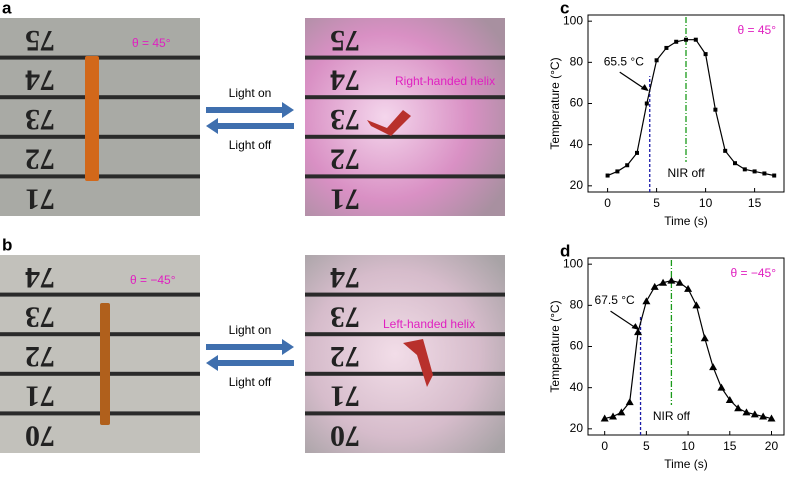 The height and width of the screenshot is (484, 788). I want to click on panel-label: c, so click(564, 8).